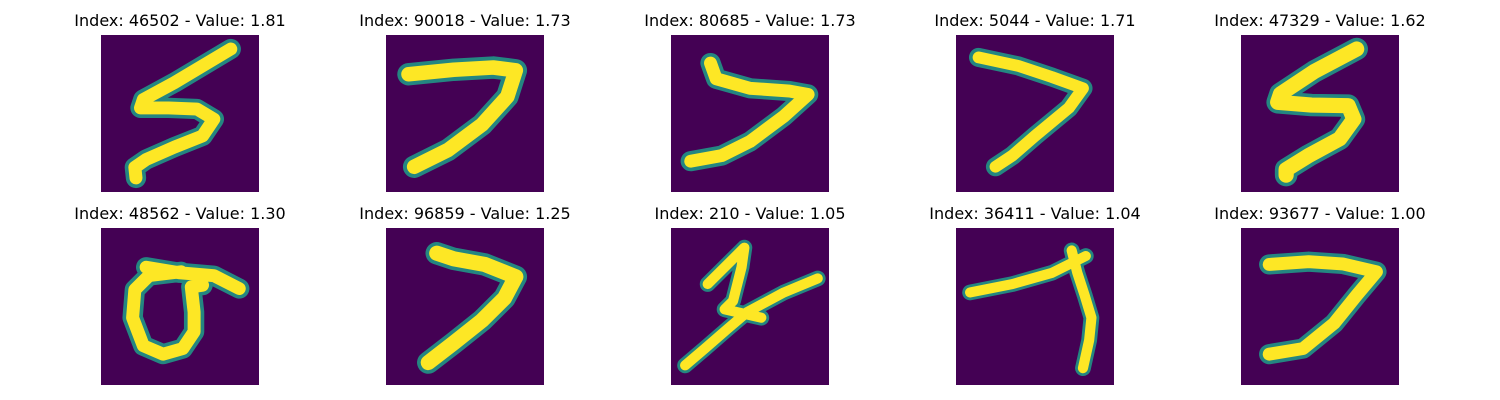 The image size is (1500, 400). What do you see at coordinates (1320, 20) in the screenshot?
I see `panel-title: Index: 47329 - Value: 1.62` at bounding box center [1320, 20].